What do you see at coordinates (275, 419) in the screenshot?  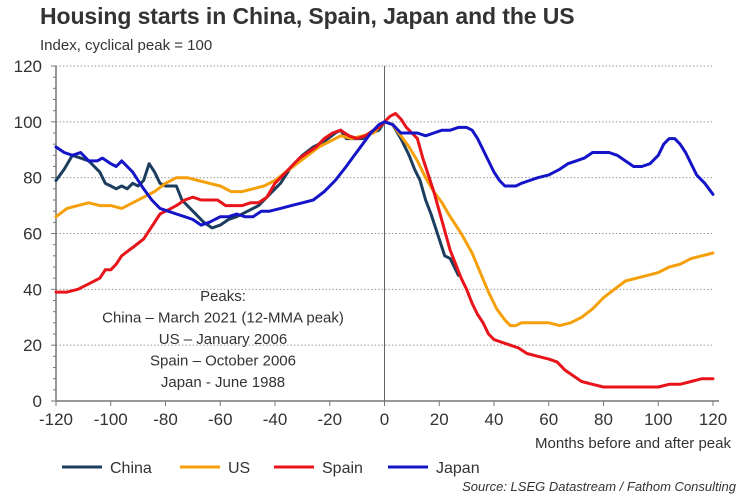 I see `x-tick-label: -40` at bounding box center [275, 419].